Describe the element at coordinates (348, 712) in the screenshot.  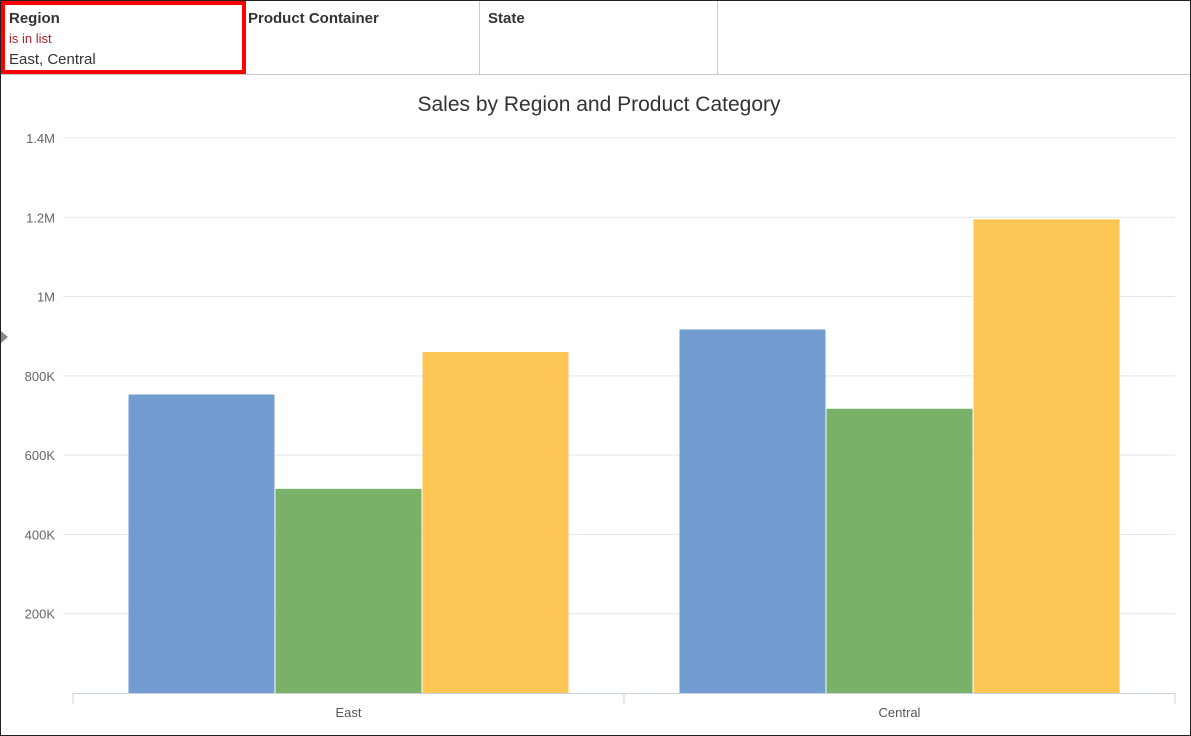
I see `x-category-label: East` at that location.